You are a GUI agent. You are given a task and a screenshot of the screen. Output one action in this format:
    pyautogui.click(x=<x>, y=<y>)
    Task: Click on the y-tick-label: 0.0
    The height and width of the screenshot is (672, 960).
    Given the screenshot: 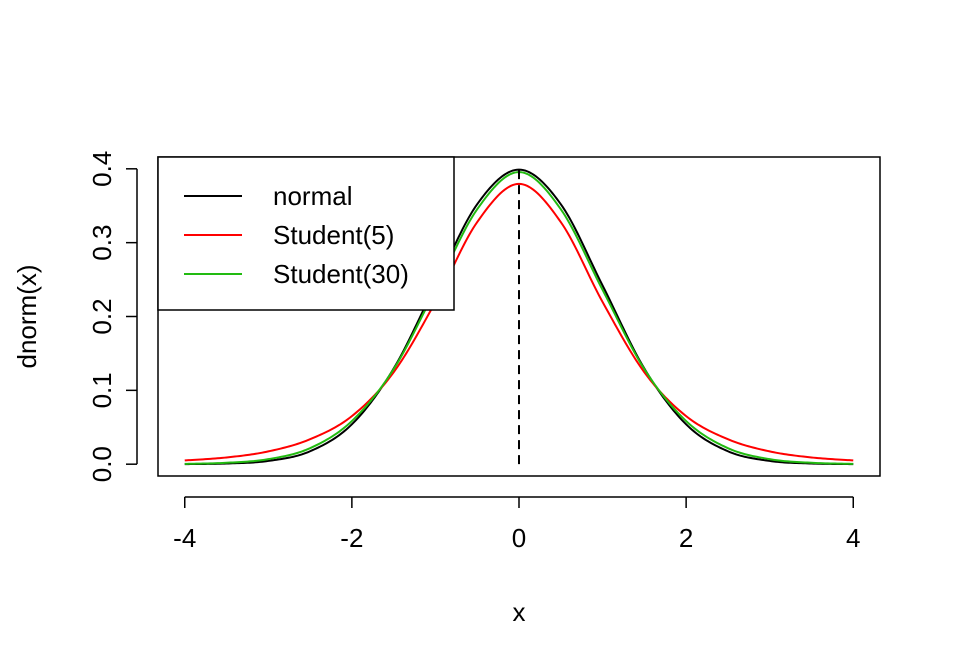 What is the action you would take?
    pyautogui.click(x=102, y=464)
    